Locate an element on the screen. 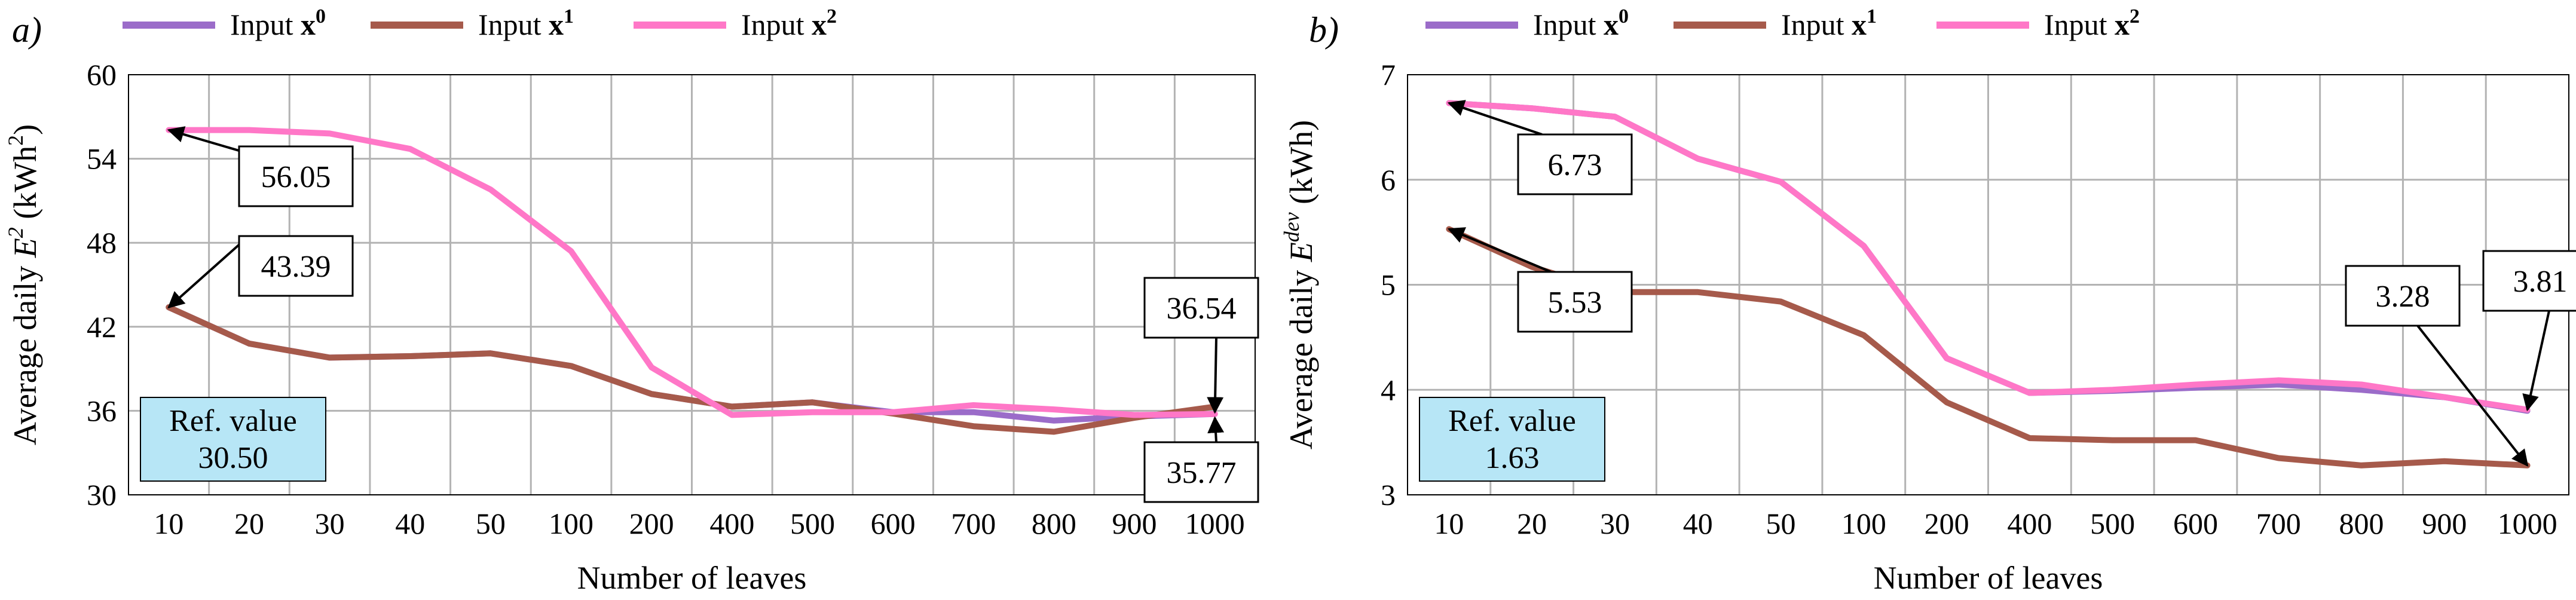 The image size is (2576, 600). callout-label: 43.39 is located at coordinates (296, 267).